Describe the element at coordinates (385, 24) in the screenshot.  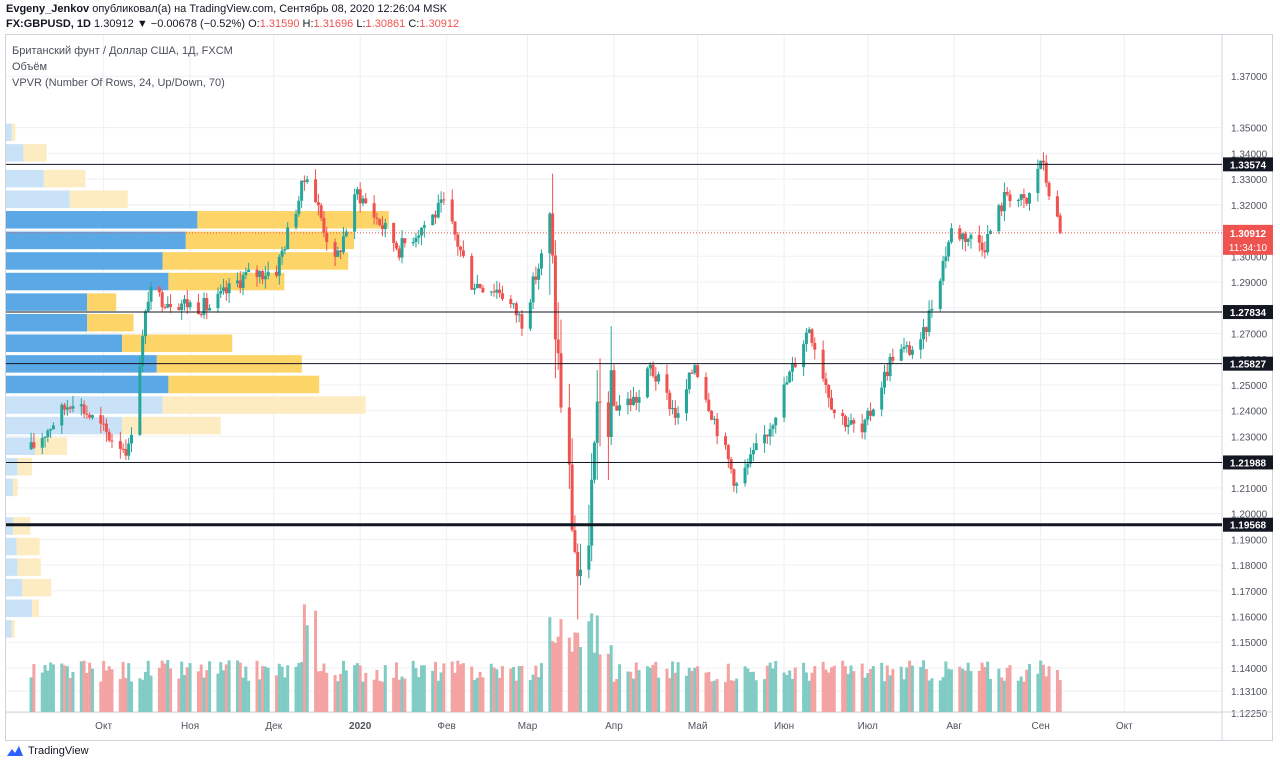
I see `low-value: 1.30861` at that location.